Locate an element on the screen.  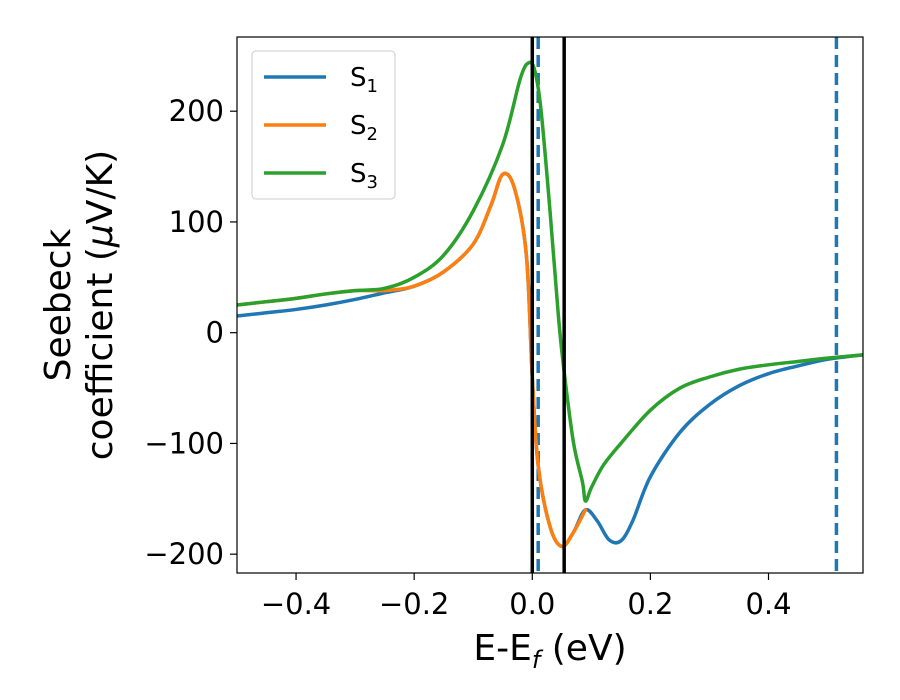
x-tick-label: 0.2 is located at coordinates (650, 604).